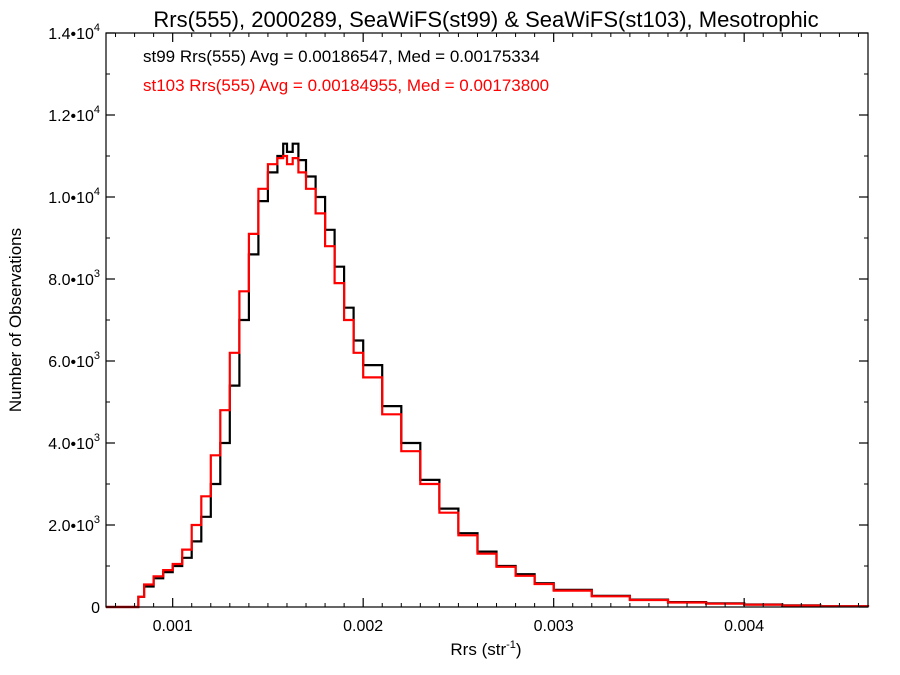 This screenshot has width=900, height=675. What do you see at coordinates (71, 362) in the screenshot?
I see `y-tick-mantissa: 6.0•10` at bounding box center [71, 362].